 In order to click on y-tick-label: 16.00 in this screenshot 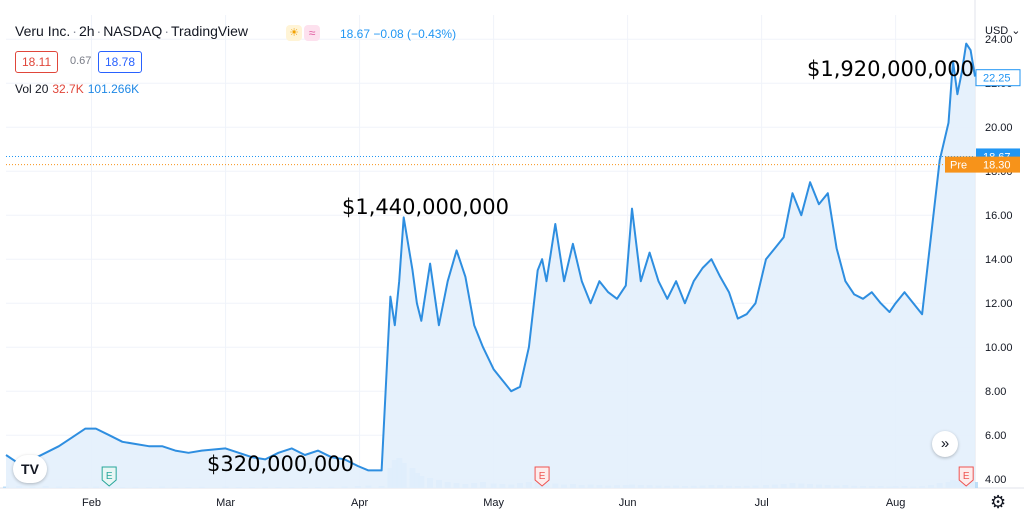, I will do `click(999, 216)`.